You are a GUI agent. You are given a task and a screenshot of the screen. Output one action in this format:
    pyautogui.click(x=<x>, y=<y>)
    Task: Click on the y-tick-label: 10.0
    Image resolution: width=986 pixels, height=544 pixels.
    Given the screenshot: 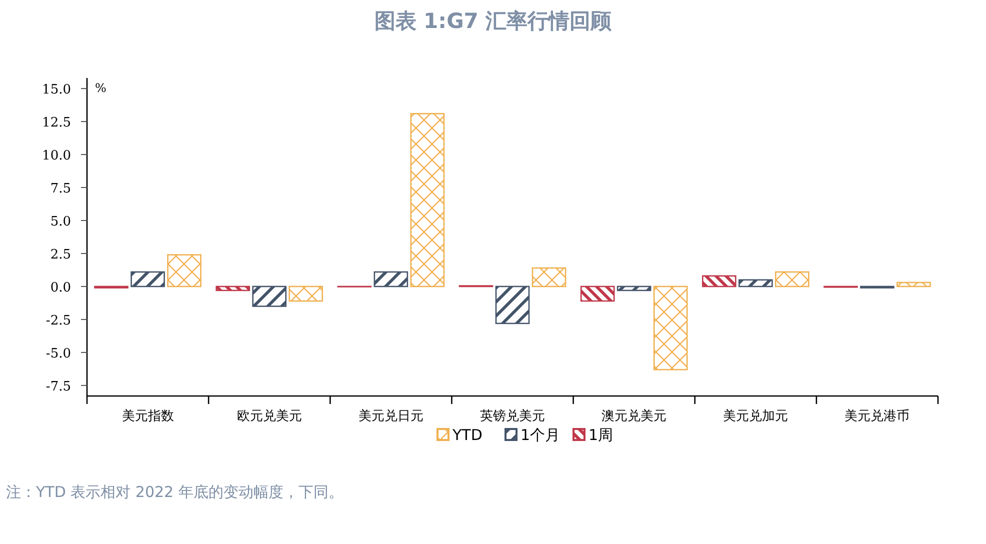 What is the action you would take?
    pyautogui.click(x=56, y=156)
    